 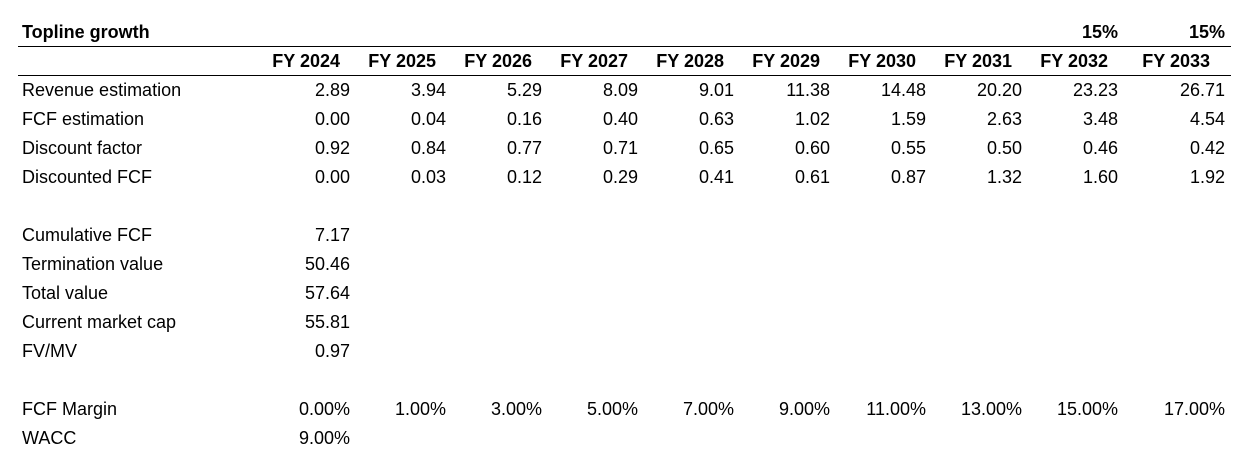 I want to click on cell-value: 14.48, so click(x=903, y=90).